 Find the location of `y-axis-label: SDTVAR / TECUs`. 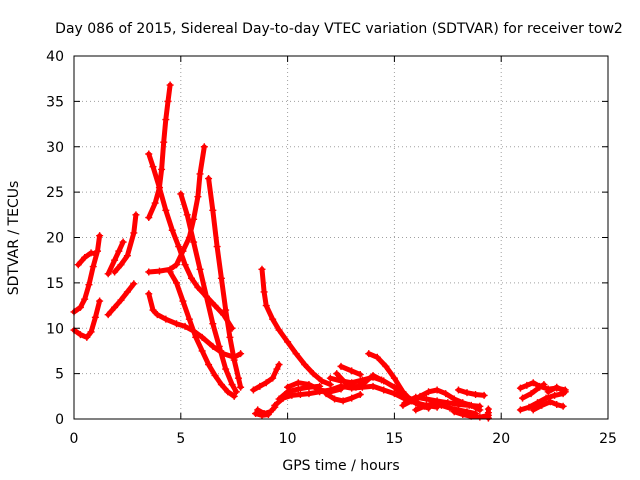

y-axis-label: SDTVAR / TECUs is located at coordinates (14, 238).